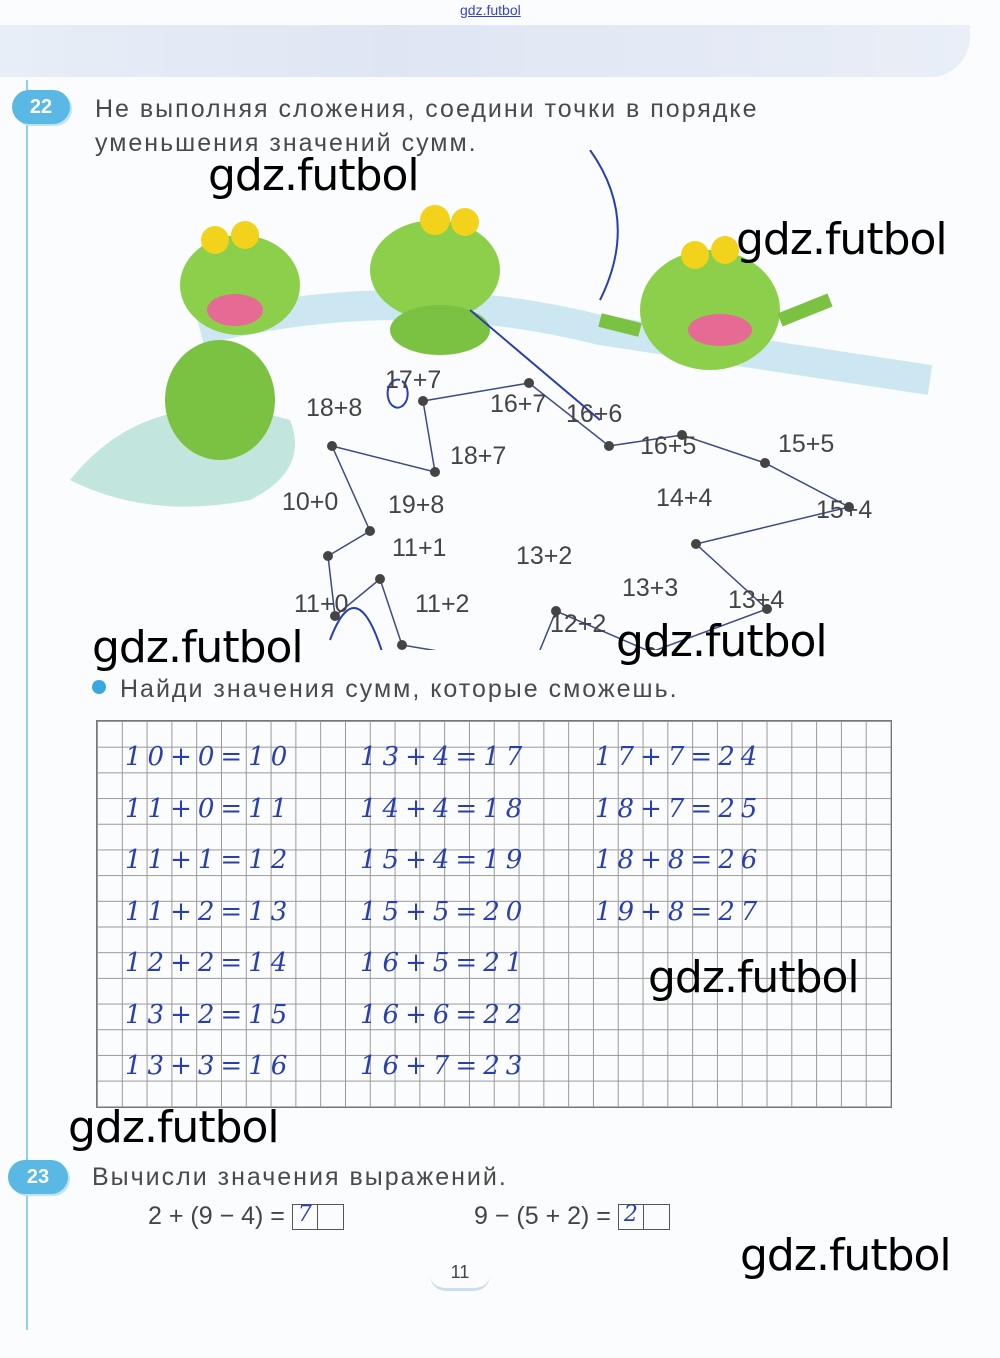 This screenshot has width=1000, height=1358. What do you see at coordinates (444, 911) in the screenshot?
I see `handwritten-answer: 15+5=20` at bounding box center [444, 911].